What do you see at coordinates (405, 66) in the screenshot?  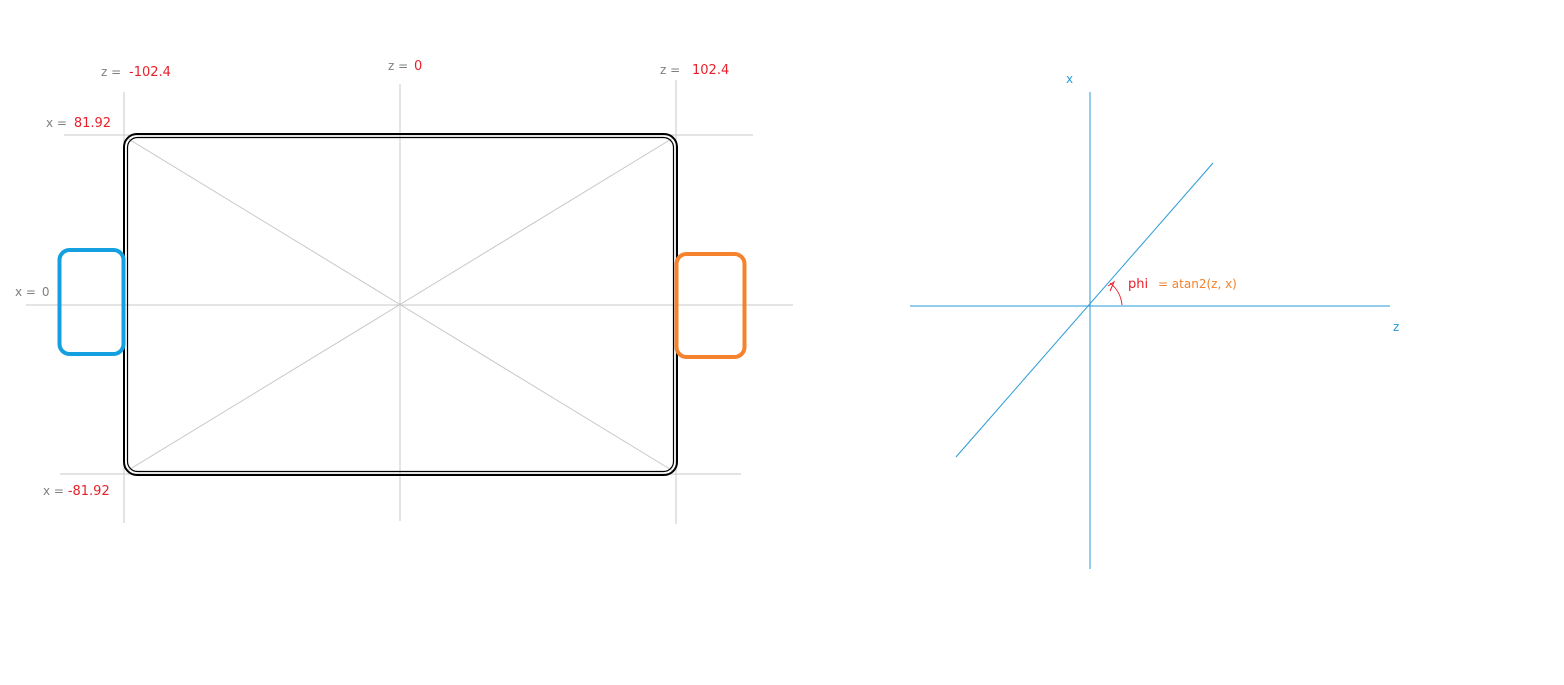 I see `z-label-center: z = 0` at bounding box center [405, 66].